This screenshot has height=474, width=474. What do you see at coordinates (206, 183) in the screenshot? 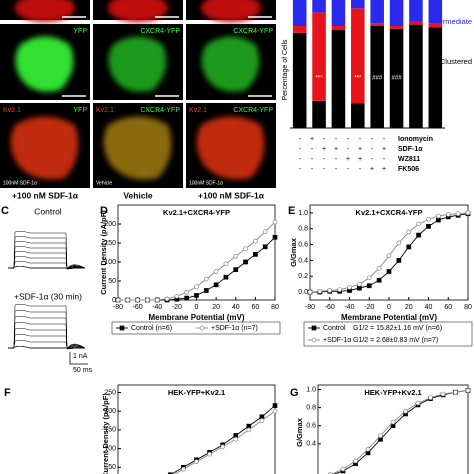
I see `image-stamp: 100nM SDF-1α` at bounding box center [206, 183].